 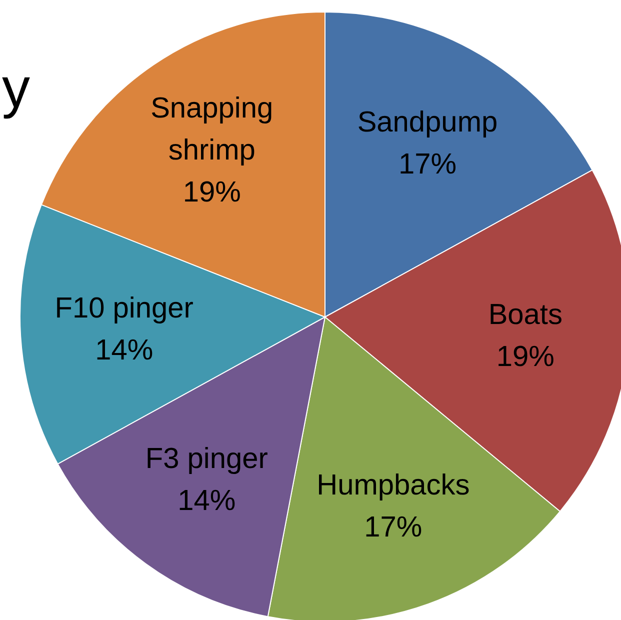 I want to click on slice-label: Sandpump, so click(x=427, y=122).